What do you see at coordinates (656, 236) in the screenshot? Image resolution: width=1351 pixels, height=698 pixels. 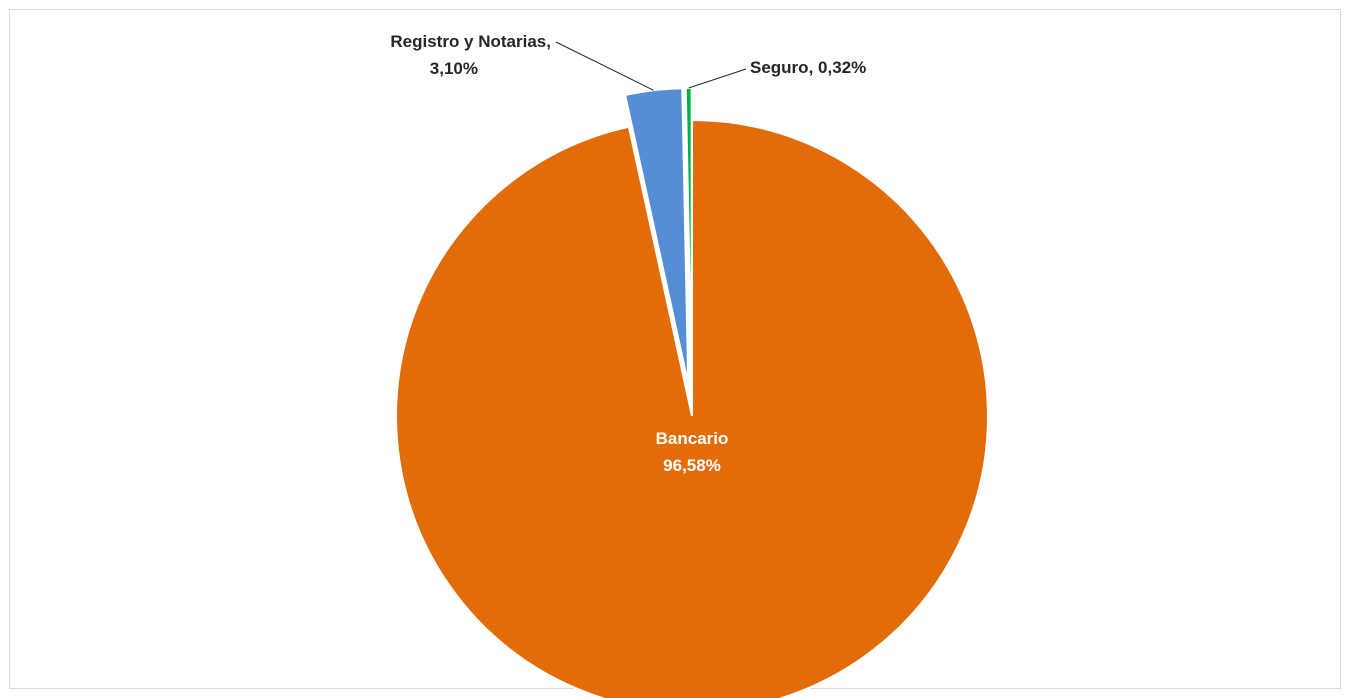 I see `pie-slice-registro-y-notarias` at bounding box center [656, 236].